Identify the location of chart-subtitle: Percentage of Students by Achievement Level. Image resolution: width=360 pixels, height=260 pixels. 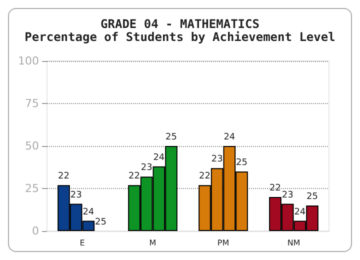
(180, 37).